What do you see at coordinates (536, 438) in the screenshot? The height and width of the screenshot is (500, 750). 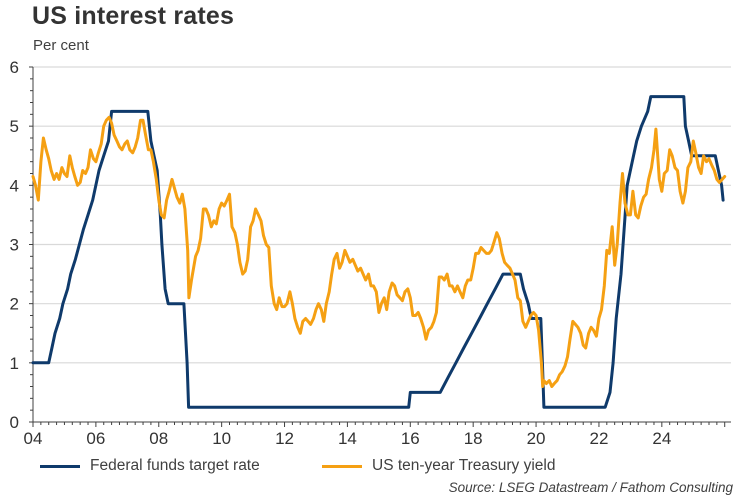 I see `x-tick-label: 20` at bounding box center [536, 438].